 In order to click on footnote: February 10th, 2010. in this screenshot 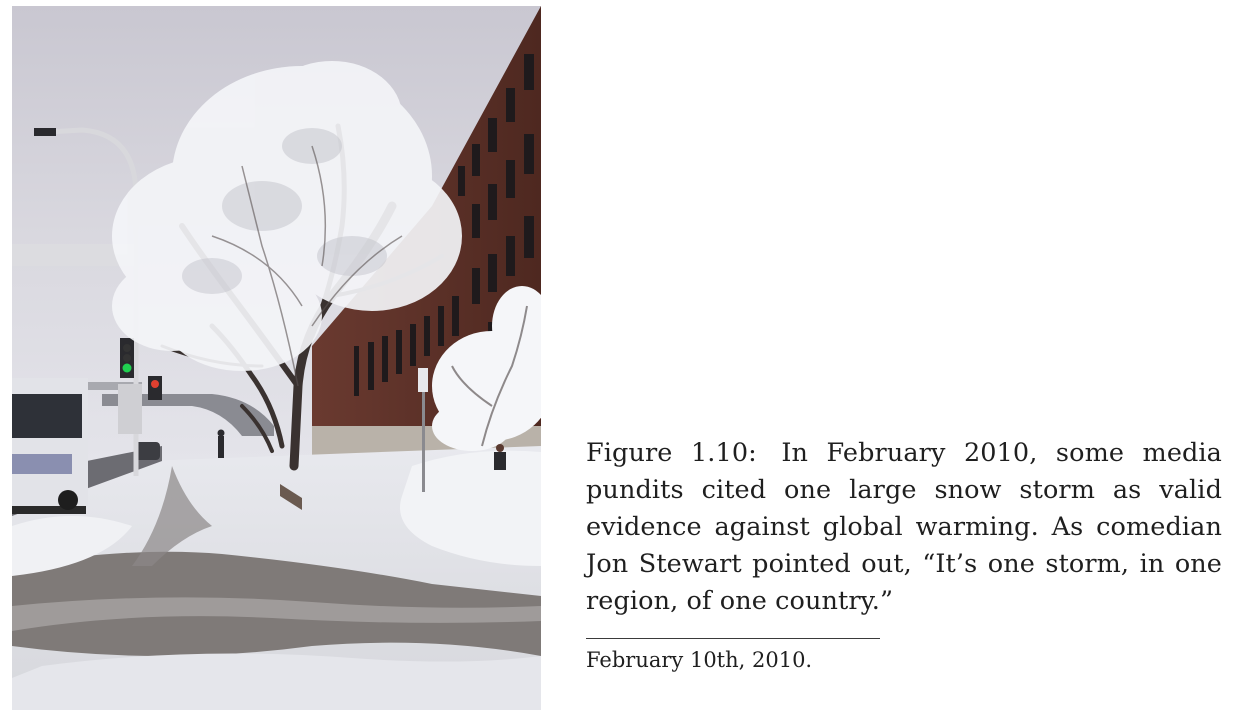, I will do `click(699, 660)`.